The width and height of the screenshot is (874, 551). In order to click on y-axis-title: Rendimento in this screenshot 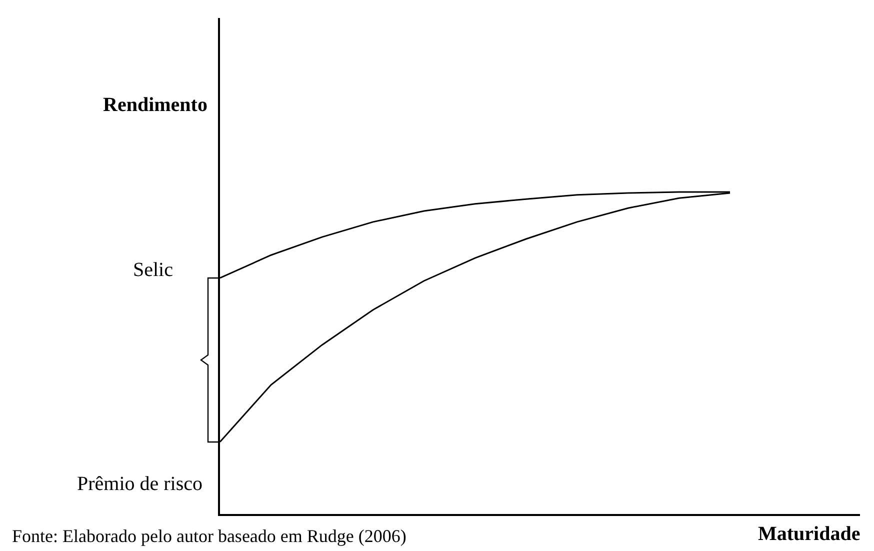, I will do `click(155, 105)`.